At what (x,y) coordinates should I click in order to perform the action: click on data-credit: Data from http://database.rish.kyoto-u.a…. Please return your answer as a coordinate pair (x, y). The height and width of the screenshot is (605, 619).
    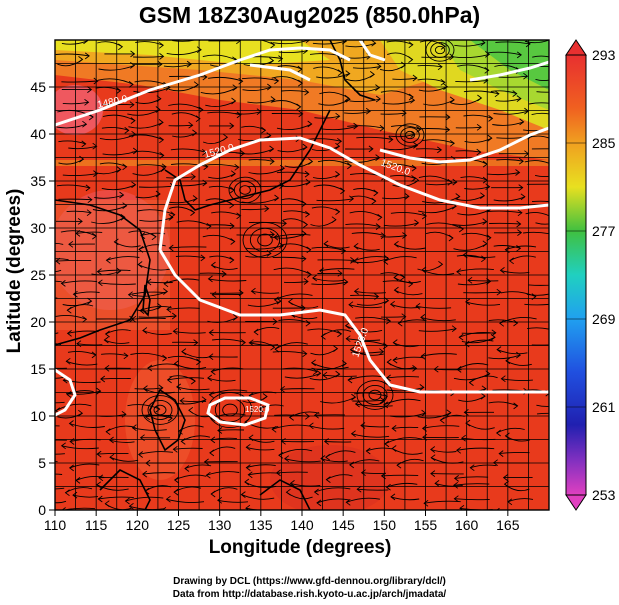
    Looking at the image, I should click on (309, 594).